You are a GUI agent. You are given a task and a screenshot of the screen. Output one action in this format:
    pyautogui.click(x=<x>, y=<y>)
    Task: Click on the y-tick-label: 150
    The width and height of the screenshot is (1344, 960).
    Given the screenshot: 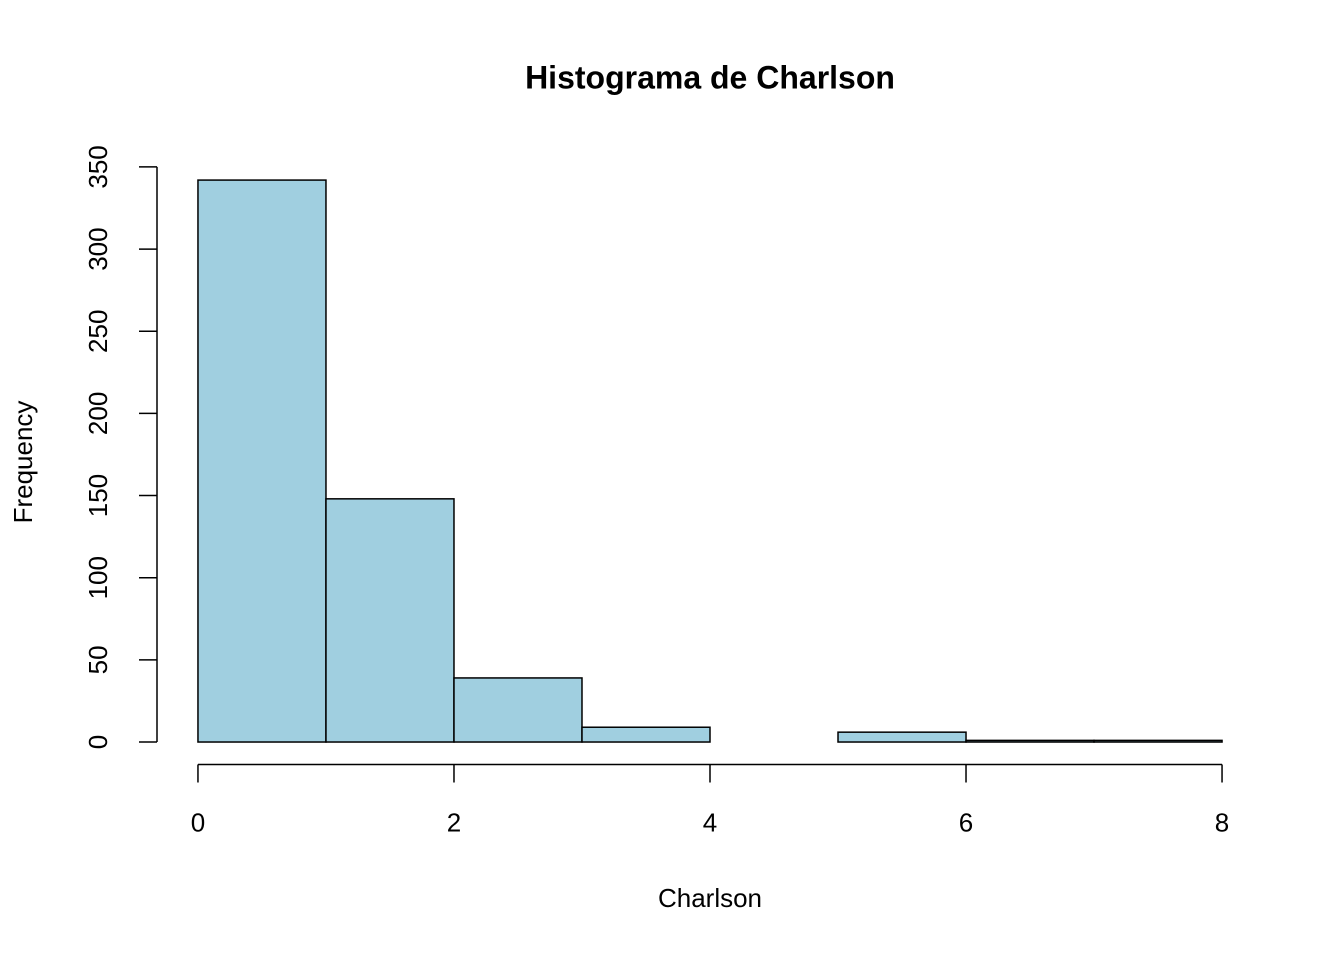 What is the action you would take?
    pyautogui.click(x=98, y=495)
    